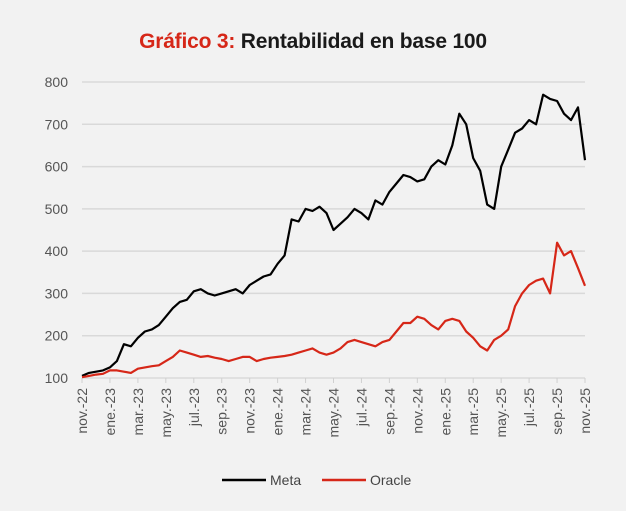  Describe the element at coordinates (363, 41) in the screenshot. I see `chart-title-text: Rentabilidad en base 100` at that location.